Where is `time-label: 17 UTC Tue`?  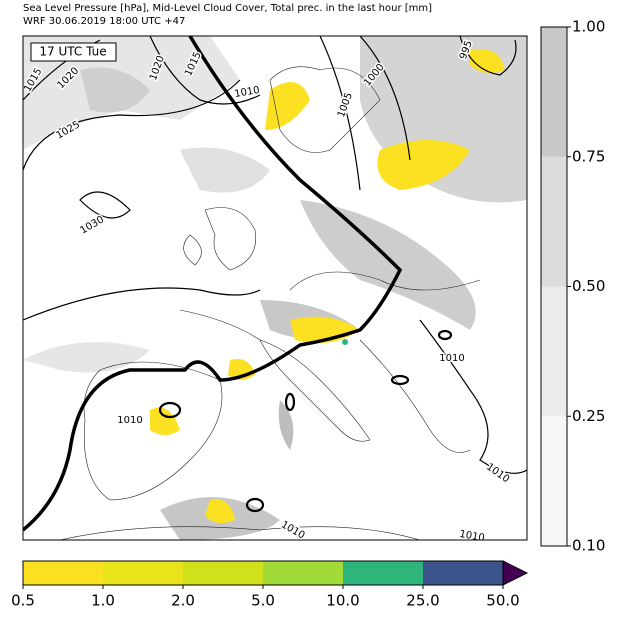
time-label: 17 UTC Tue is located at coordinates (72, 52).